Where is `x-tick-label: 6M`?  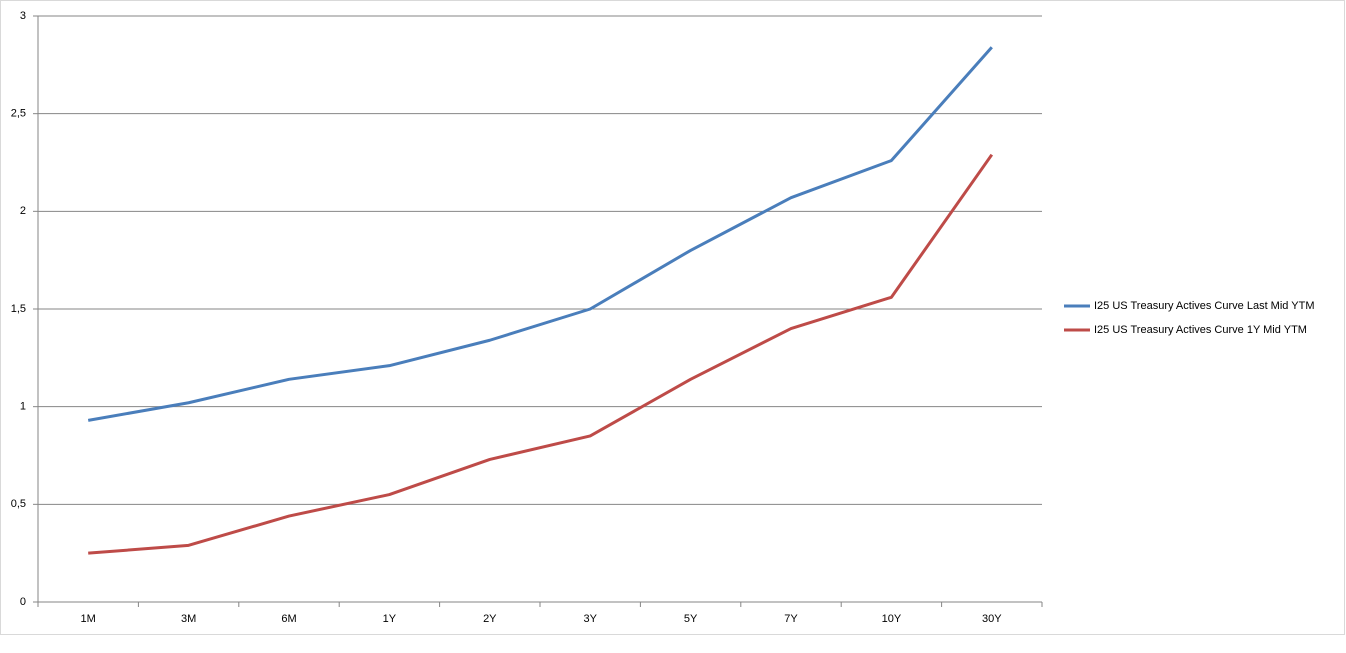
x-tick-label: 6M is located at coordinates (288, 619).